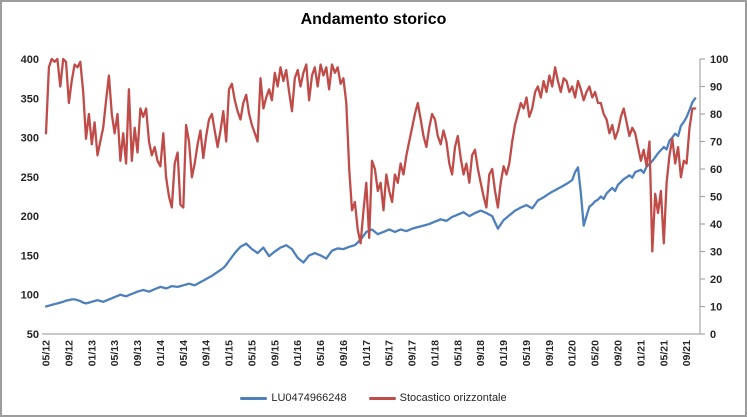 Image resolution: width=747 pixels, height=417 pixels. What do you see at coordinates (687, 353) in the screenshot?
I see `x-axis-tick-label: 09/21` at bounding box center [687, 353].